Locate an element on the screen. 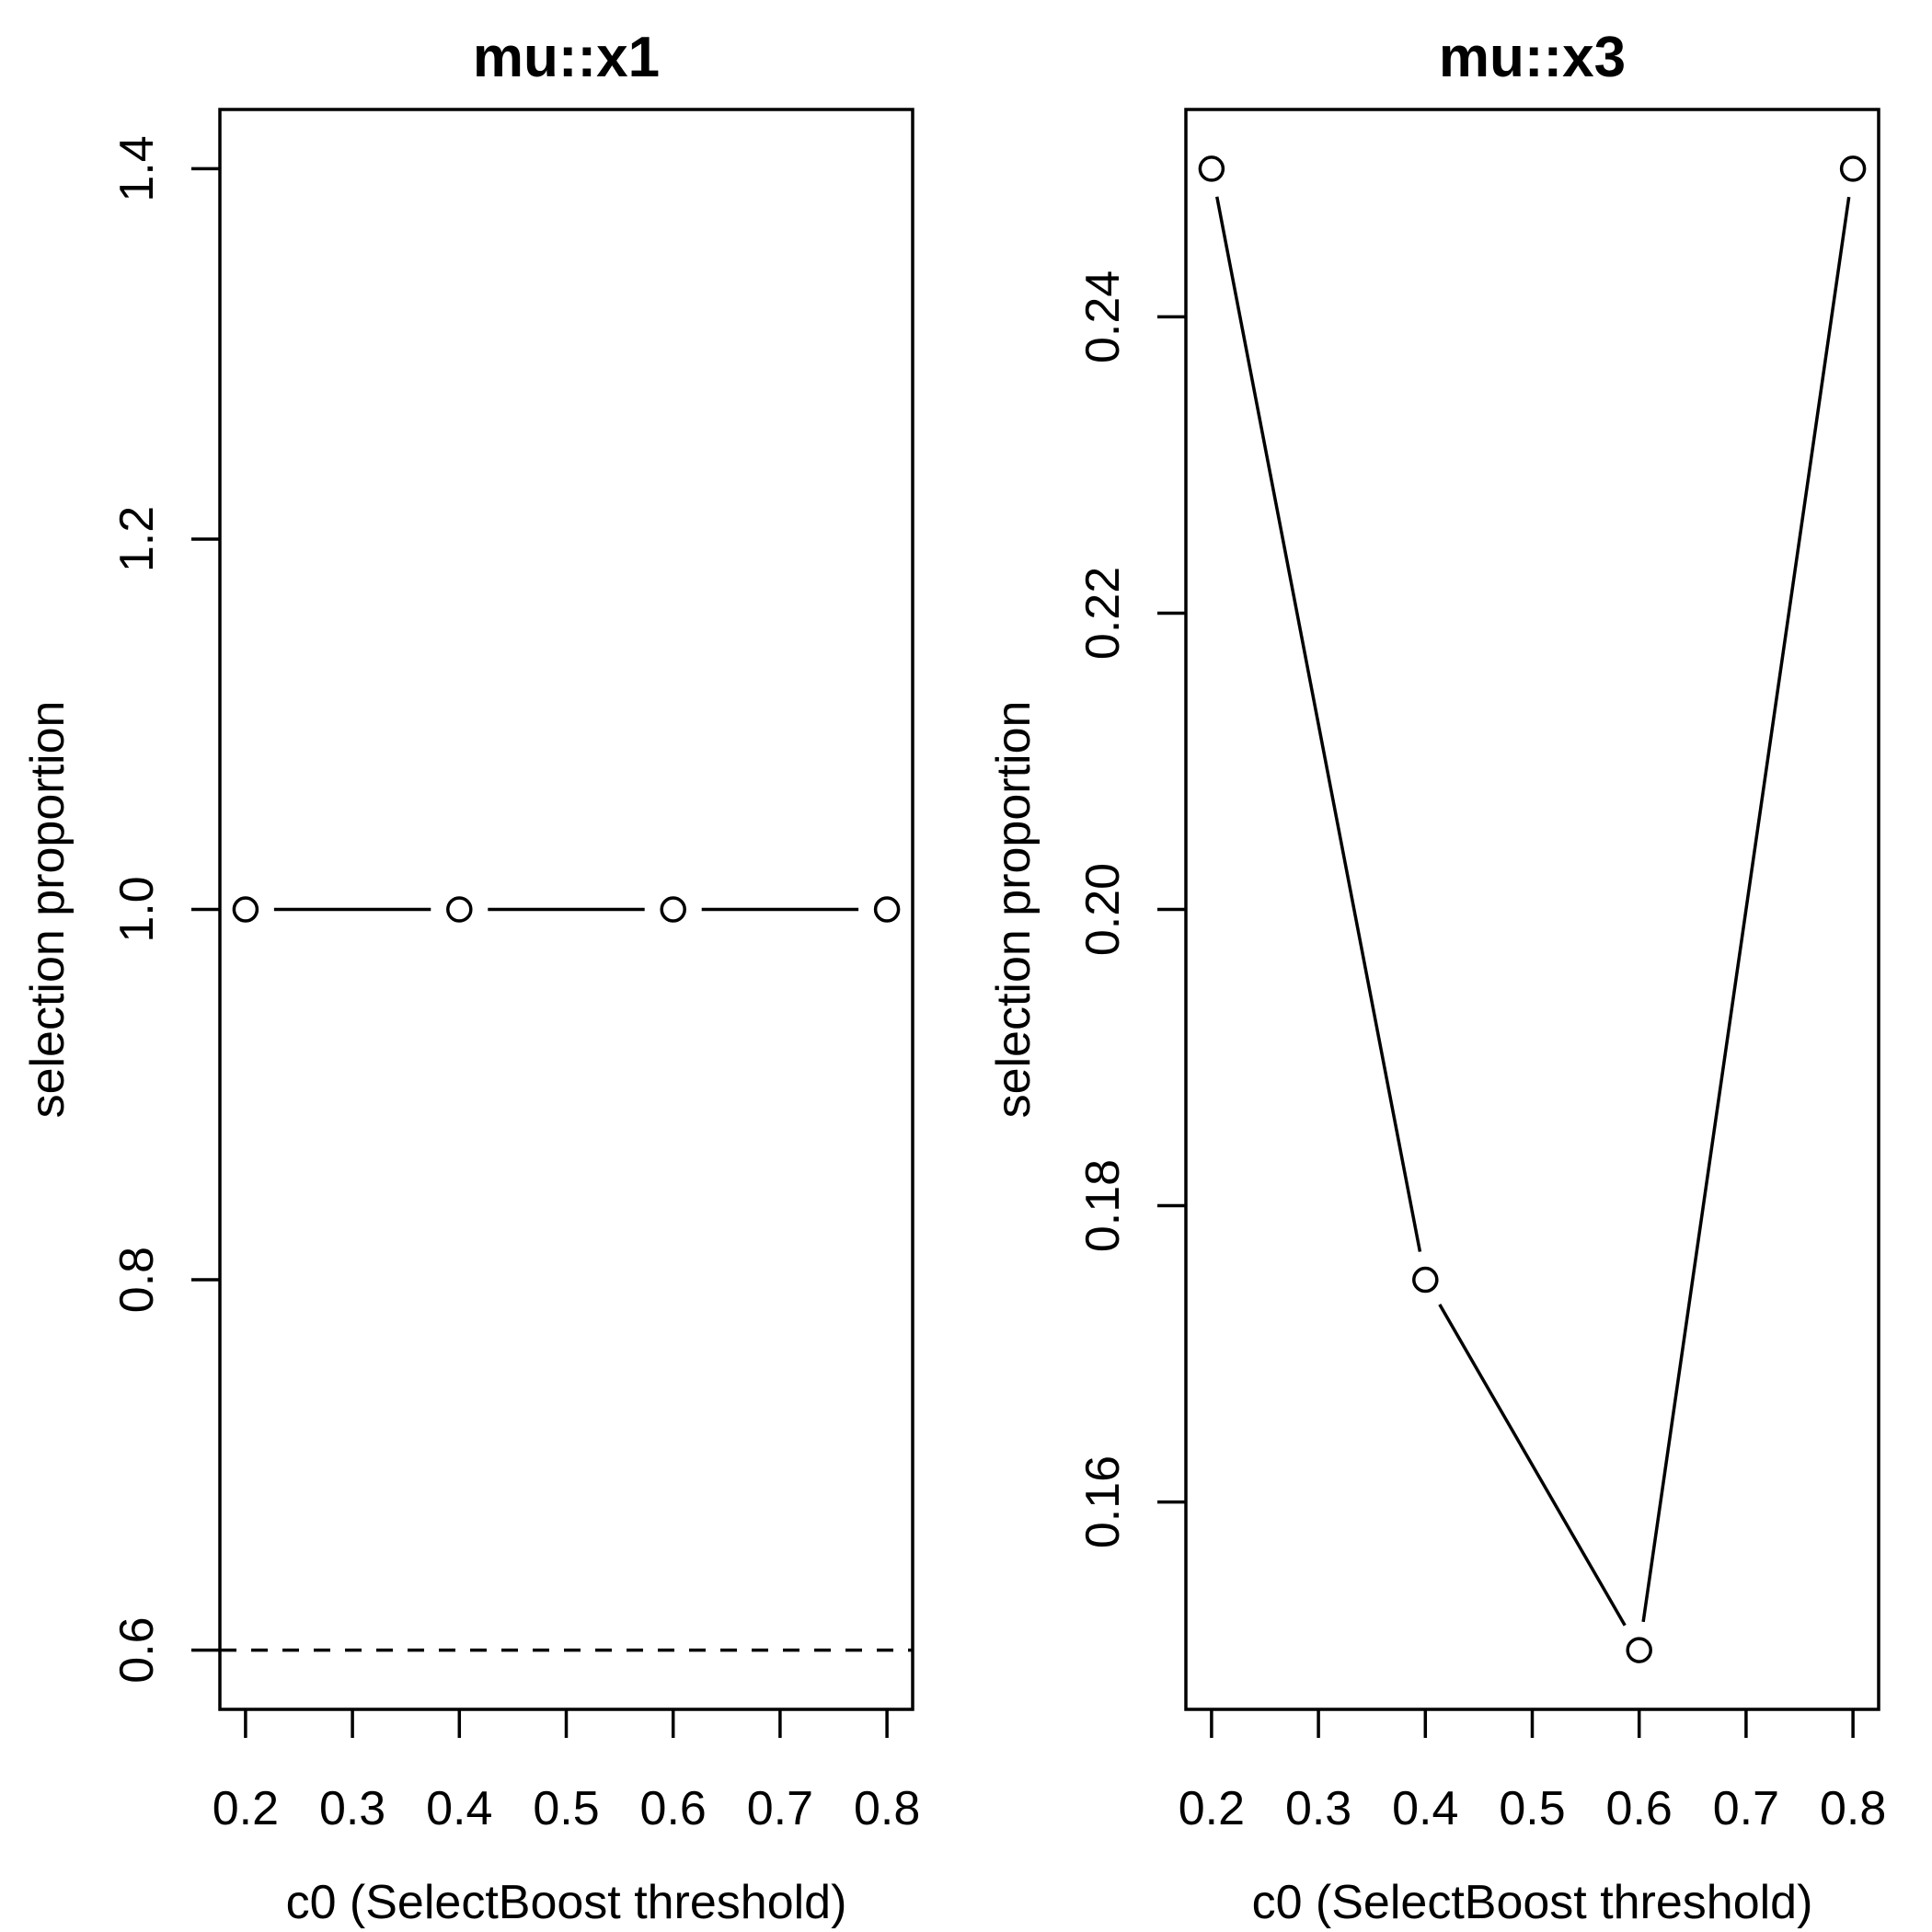 This screenshot has height=1932, width=1932. y-tick-label: 0.18 is located at coordinates (1103, 1205).